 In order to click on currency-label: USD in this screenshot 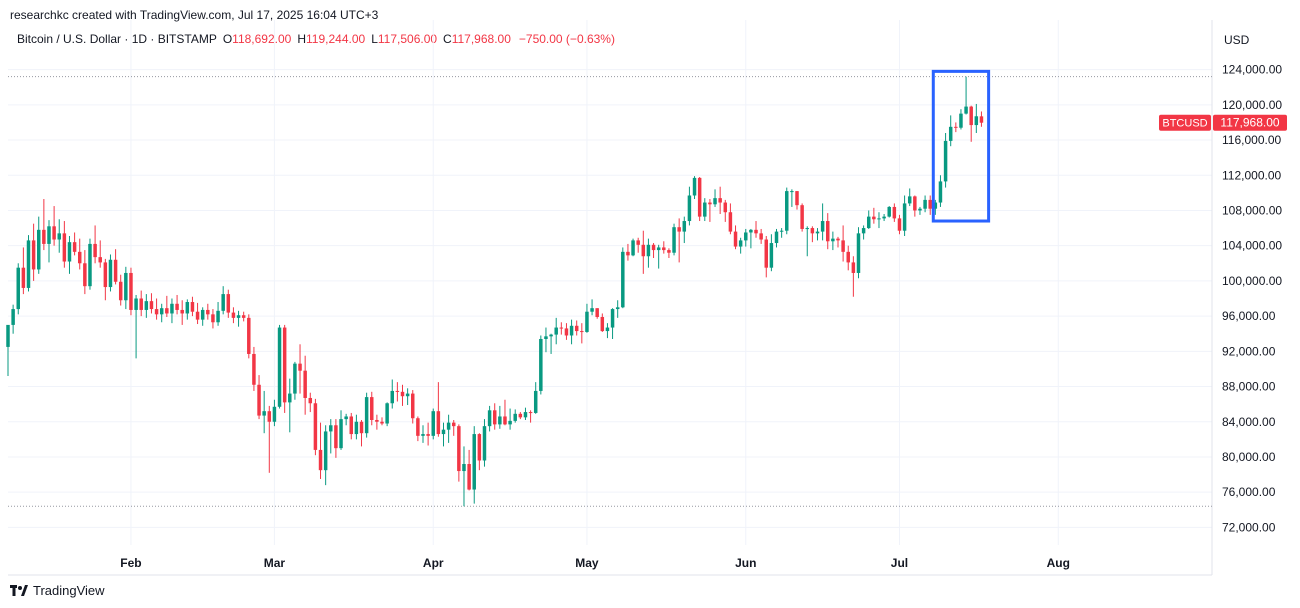, I will do `click(1237, 40)`.